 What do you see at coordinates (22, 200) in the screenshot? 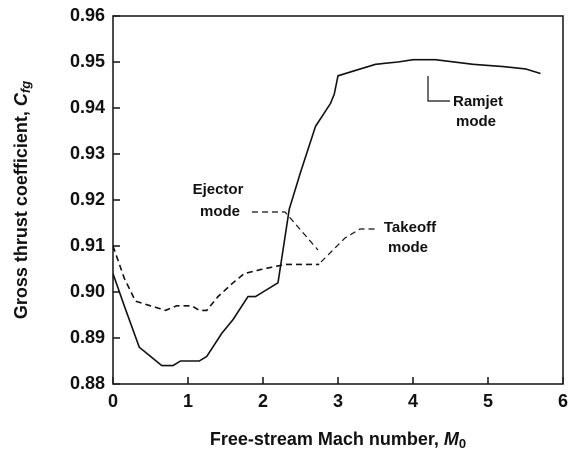
I see `y-axis-label: Gross thrust coefficient, Cfg` at bounding box center [22, 200].